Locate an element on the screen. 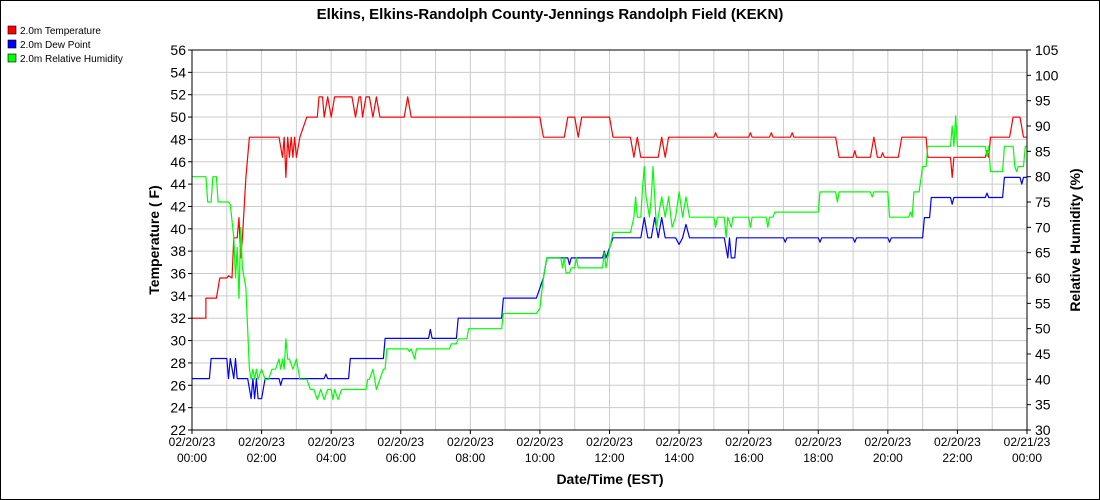 The image size is (1100, 500). y-tick-label: 40 is located at coordinates (178, 229).